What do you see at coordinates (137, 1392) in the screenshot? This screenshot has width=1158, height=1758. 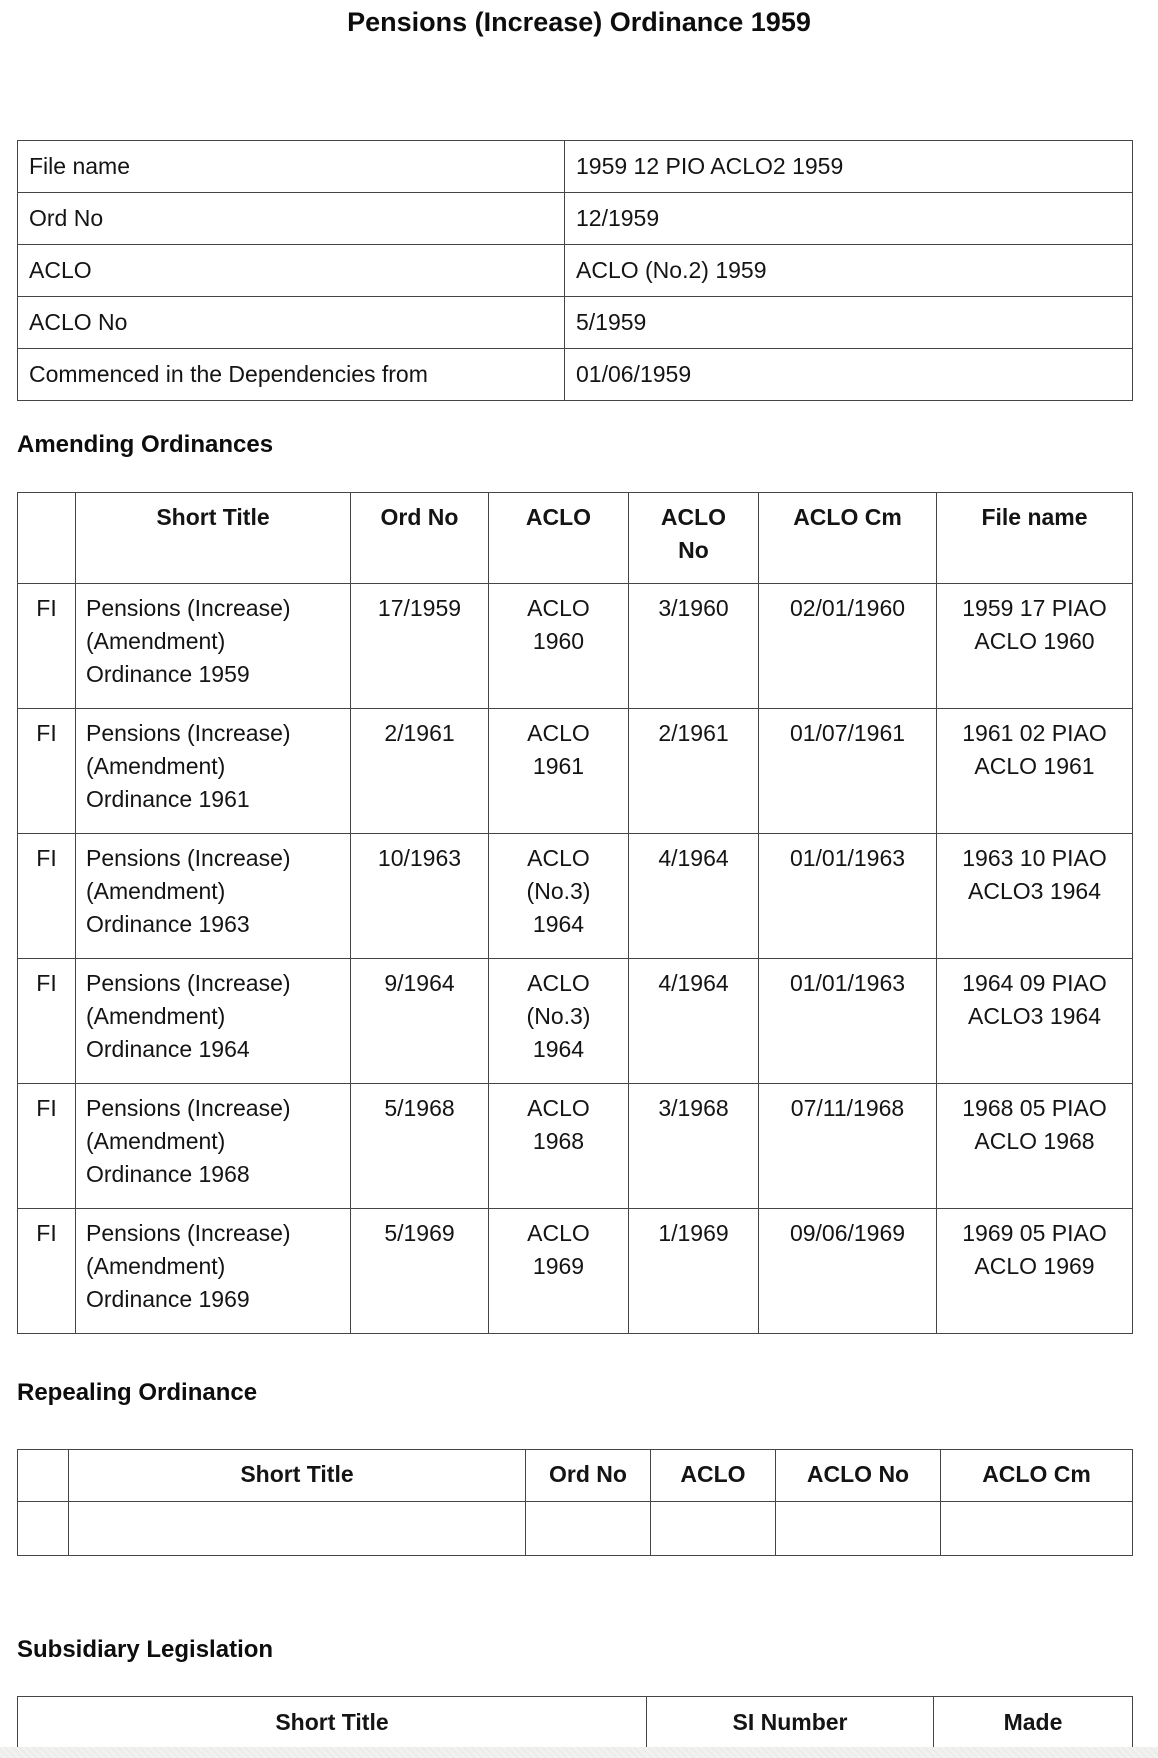 I see `repealing-ordinance-heading: Repealing Ordinance` at bounding box center [137, 1392].